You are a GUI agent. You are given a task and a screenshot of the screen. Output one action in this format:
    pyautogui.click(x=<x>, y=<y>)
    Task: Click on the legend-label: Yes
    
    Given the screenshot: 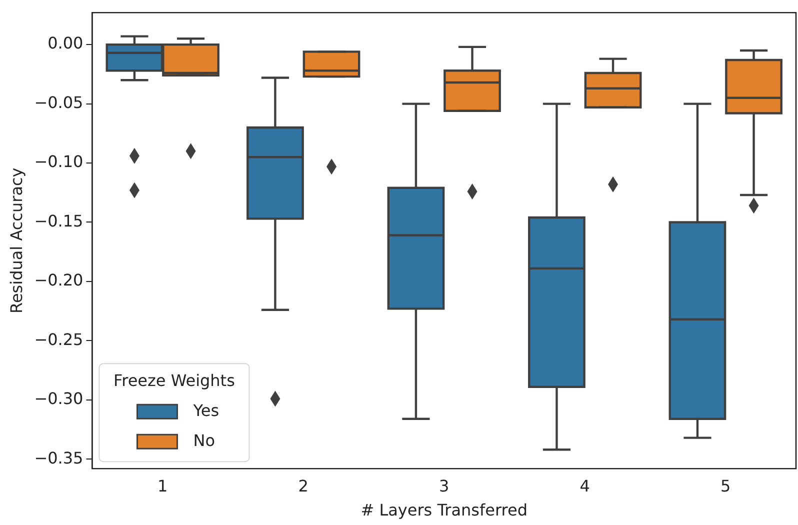 What is the action you would take?
    pyautogui.click(x=206, y=410)
    